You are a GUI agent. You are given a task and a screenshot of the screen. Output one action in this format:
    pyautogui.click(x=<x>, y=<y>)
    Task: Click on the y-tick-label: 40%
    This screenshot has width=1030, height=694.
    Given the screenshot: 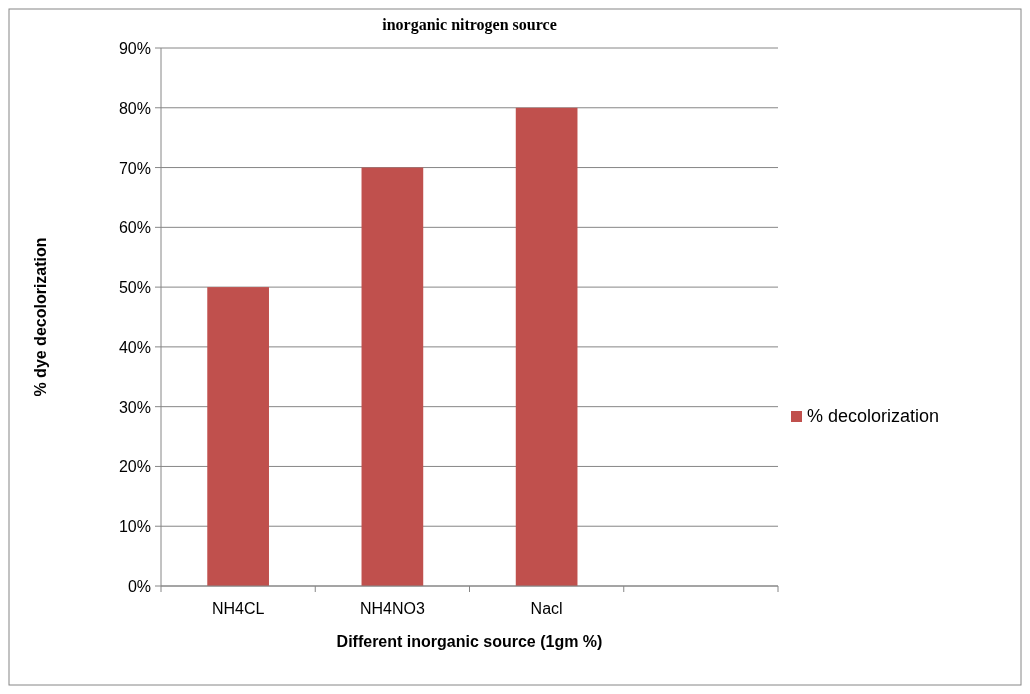 What is the action you would take?
    pyautogui.click(x=134, y=347)
    